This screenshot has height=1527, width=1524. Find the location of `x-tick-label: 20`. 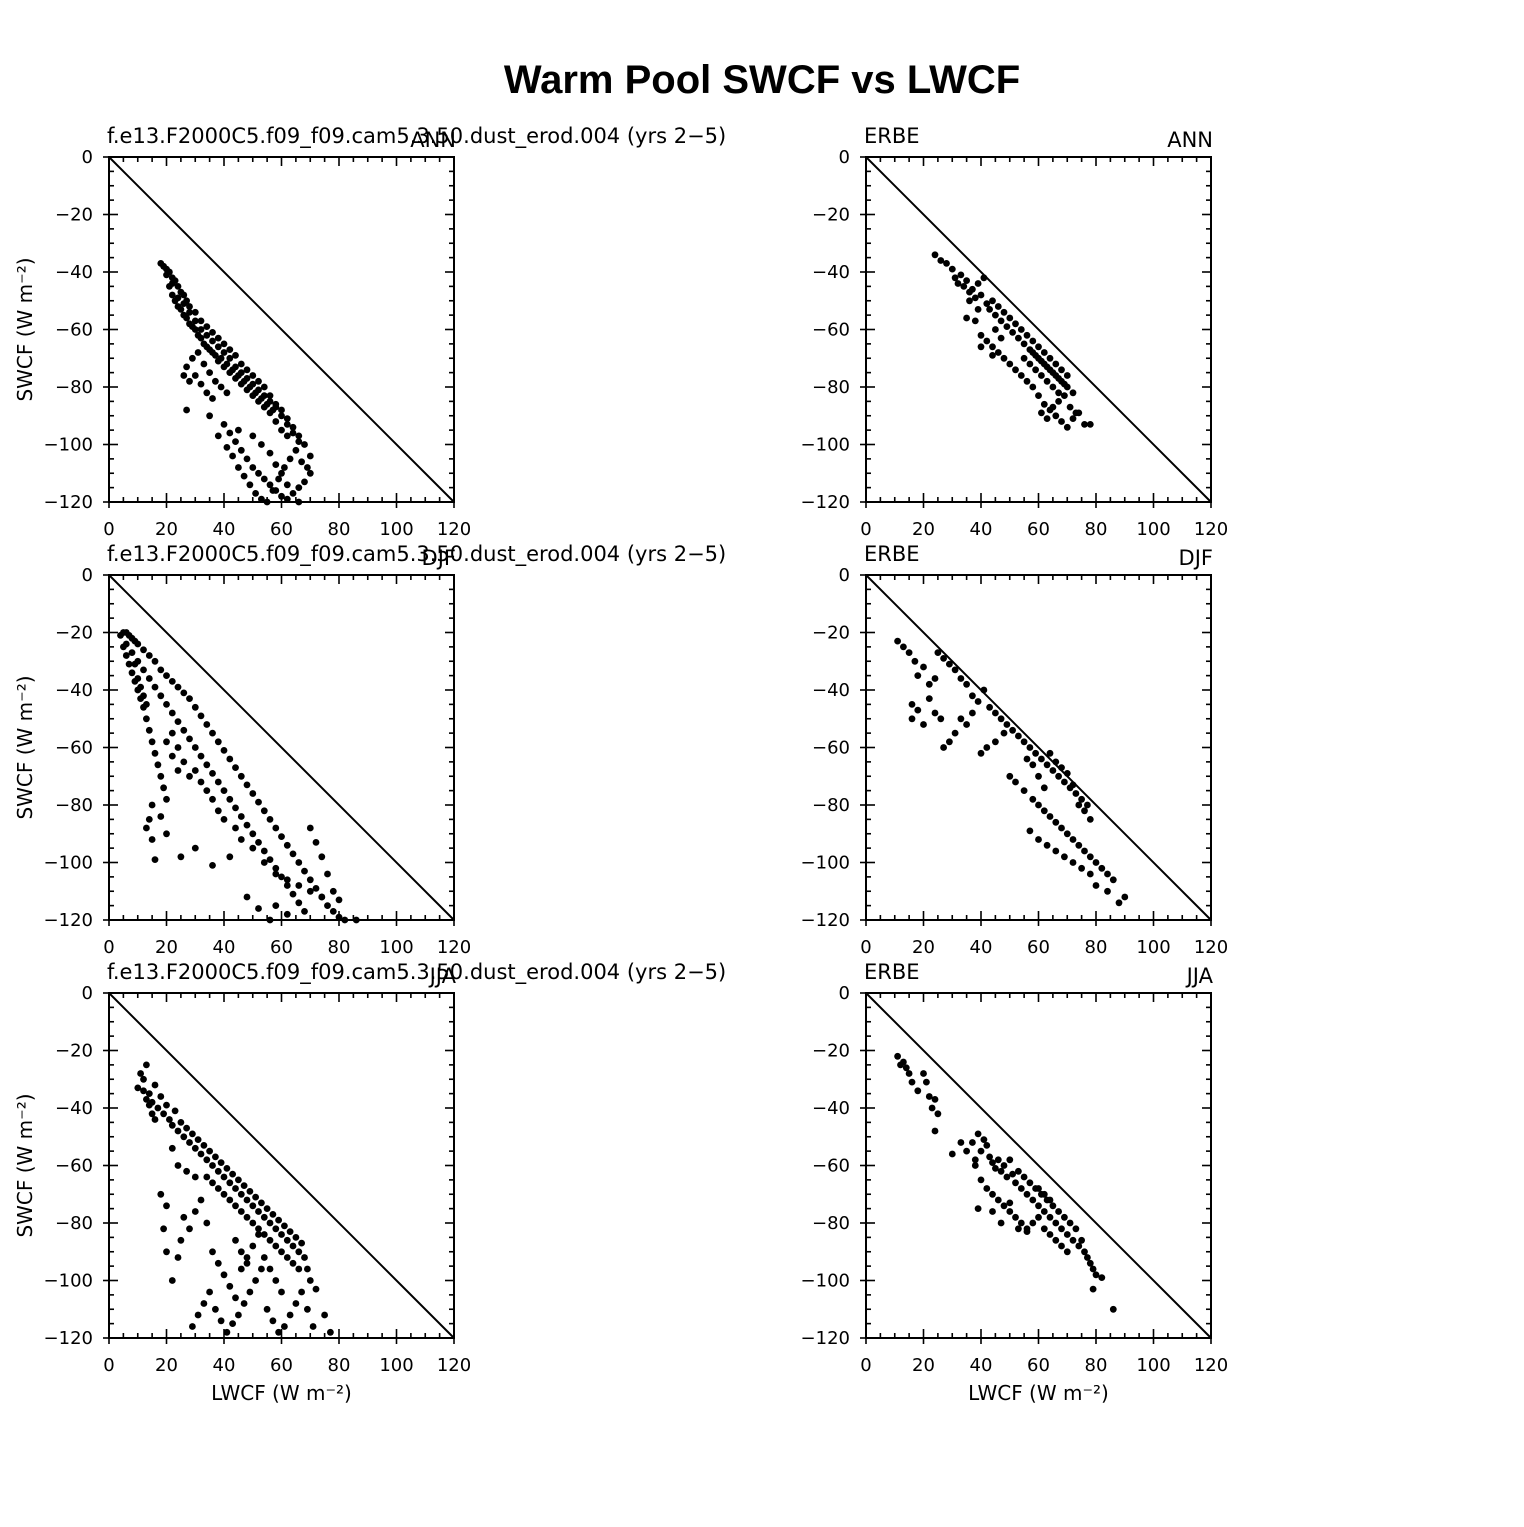

x-tick-label: 20 is located at coordinates (166, 529).